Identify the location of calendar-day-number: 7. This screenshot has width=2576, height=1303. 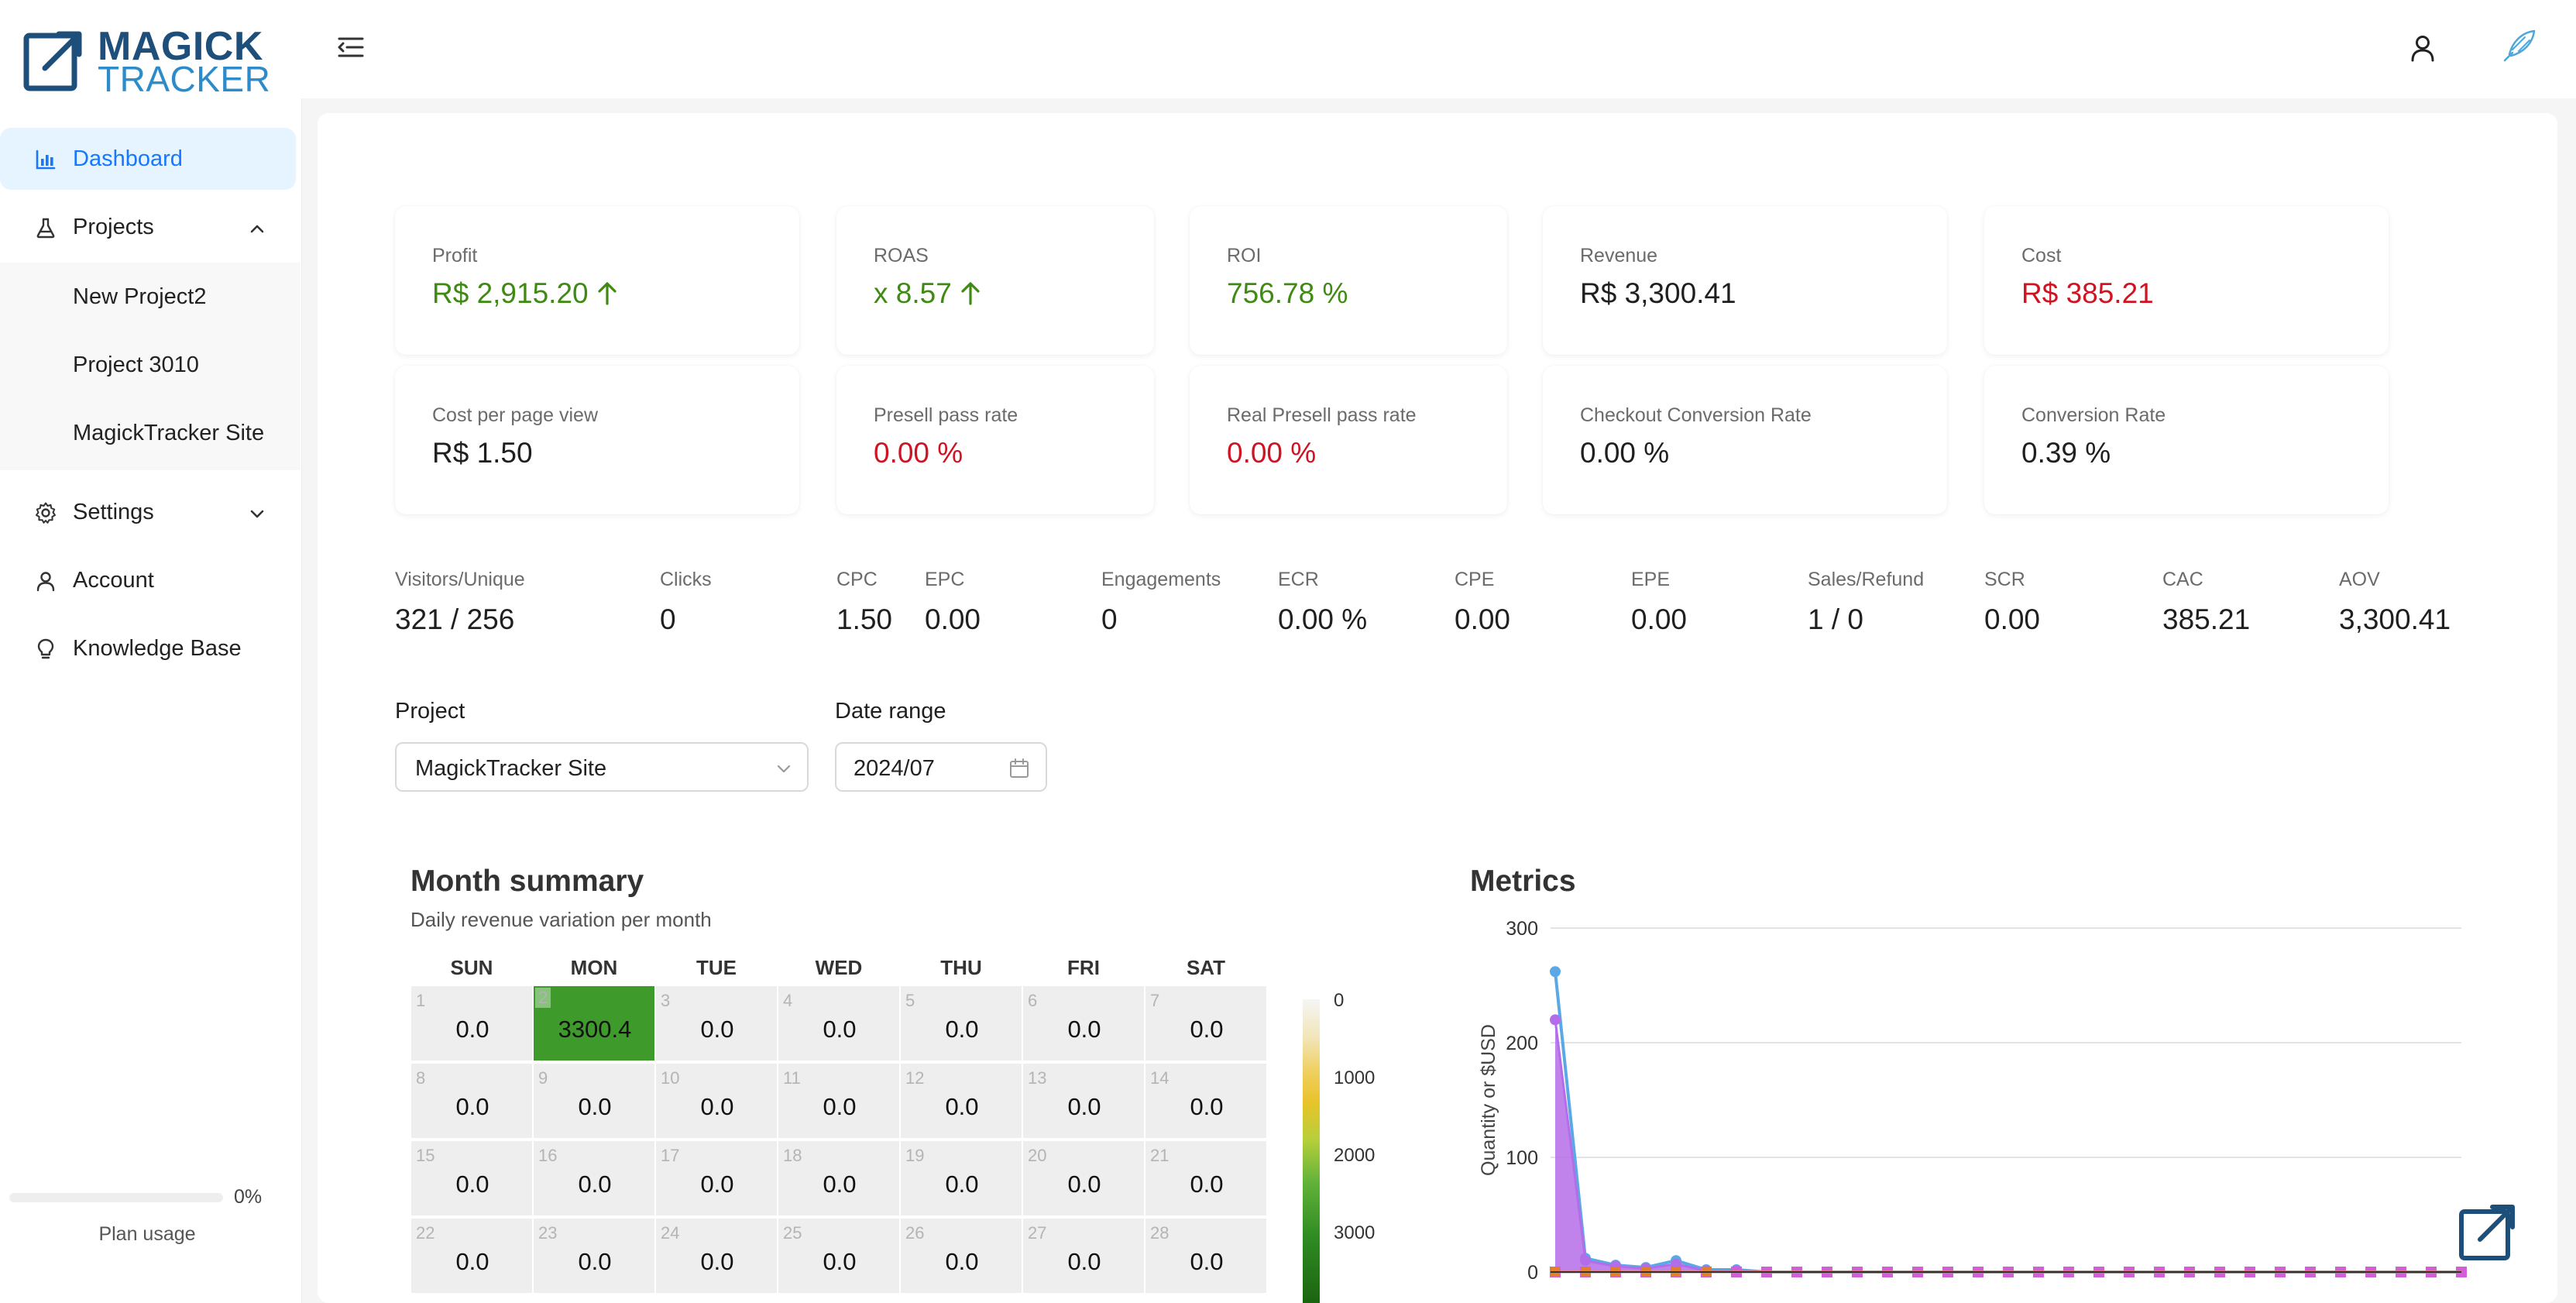
(1155, 1000).